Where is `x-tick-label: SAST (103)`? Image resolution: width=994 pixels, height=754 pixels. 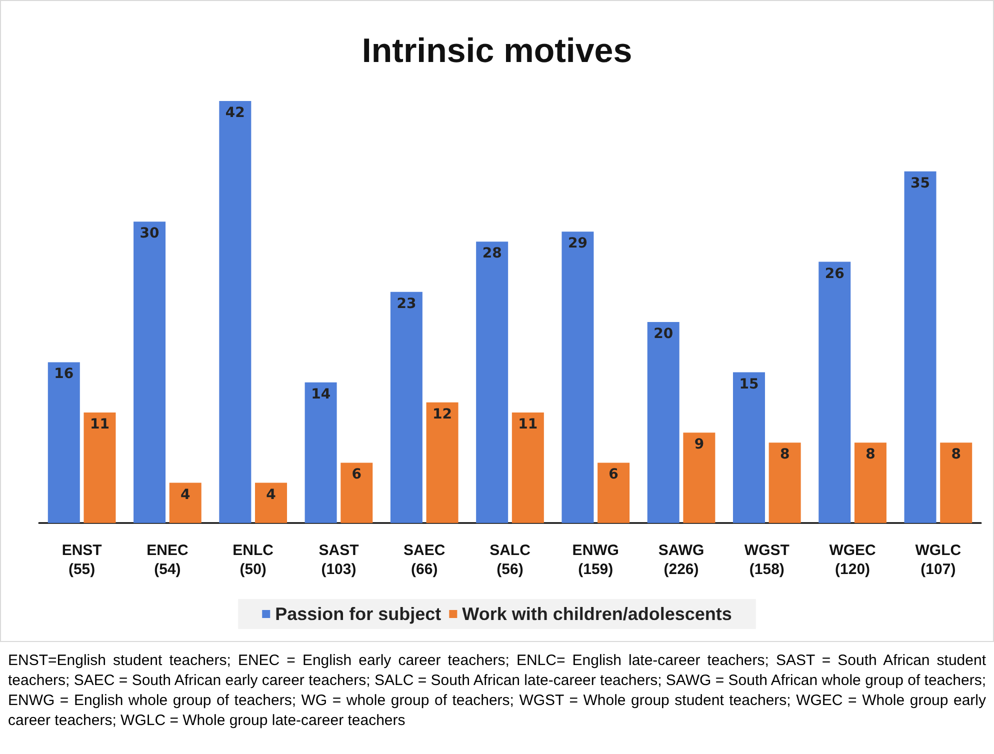
x-tick-label: SAST (103) is located at coordinates (338, 560).